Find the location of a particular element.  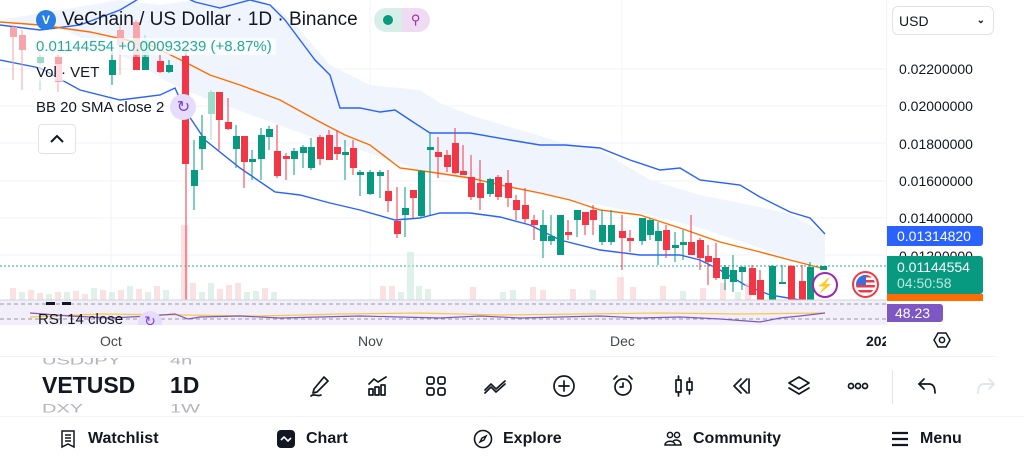

drawing-tools-button is located at coordinates (320, 386).